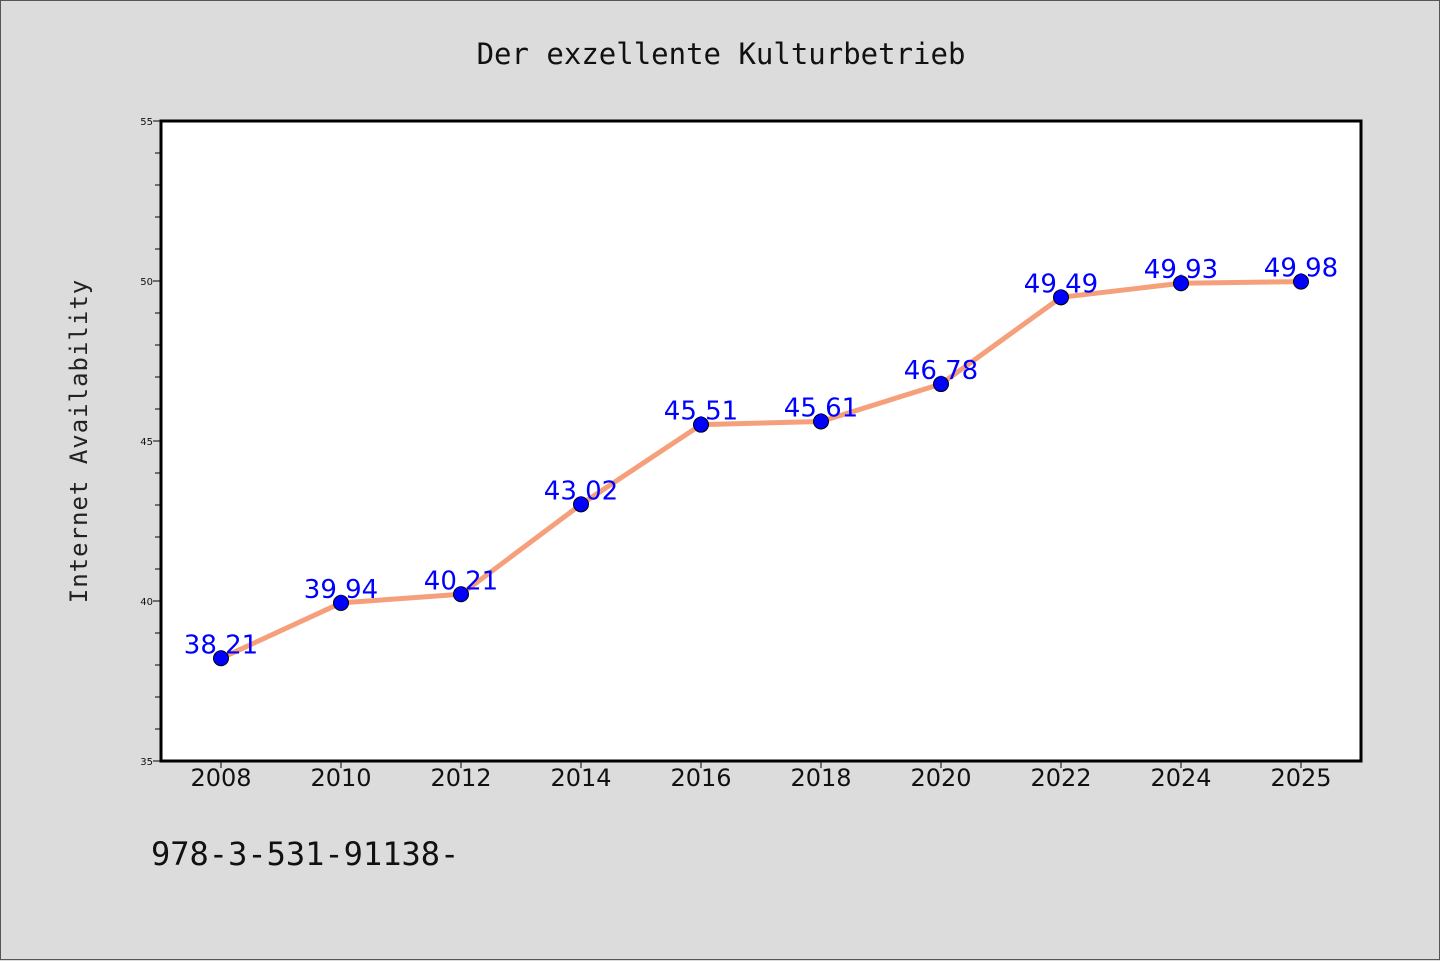  Describe the element at coordinates (146, 282) in the screenshot. I see `y-tick-label: 50` at that location.